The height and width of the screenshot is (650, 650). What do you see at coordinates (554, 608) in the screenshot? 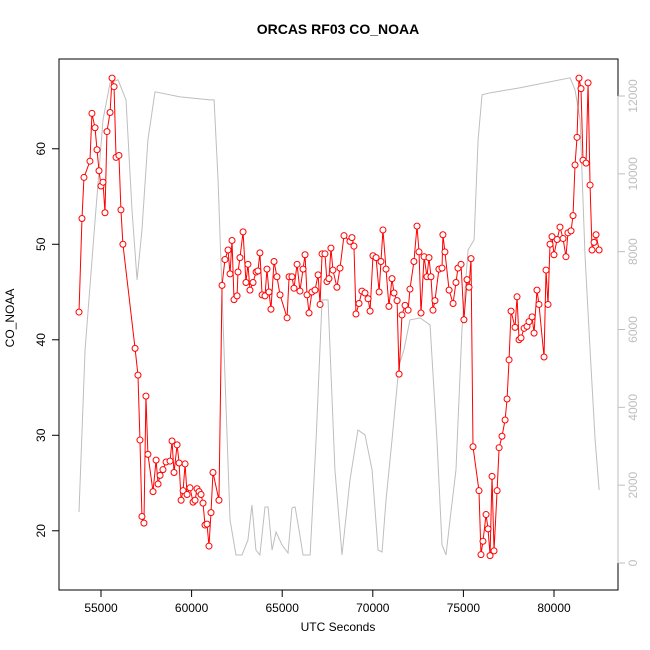
I see `x-tick-label: 80000` at bounding box center [554, 608].